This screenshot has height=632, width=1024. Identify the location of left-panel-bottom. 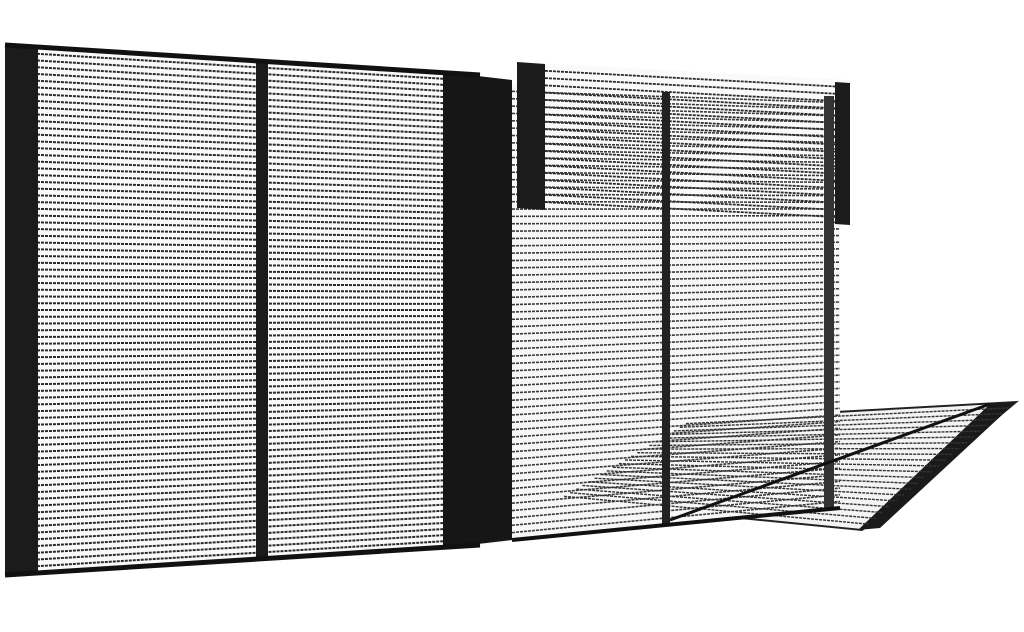
(242, 560).